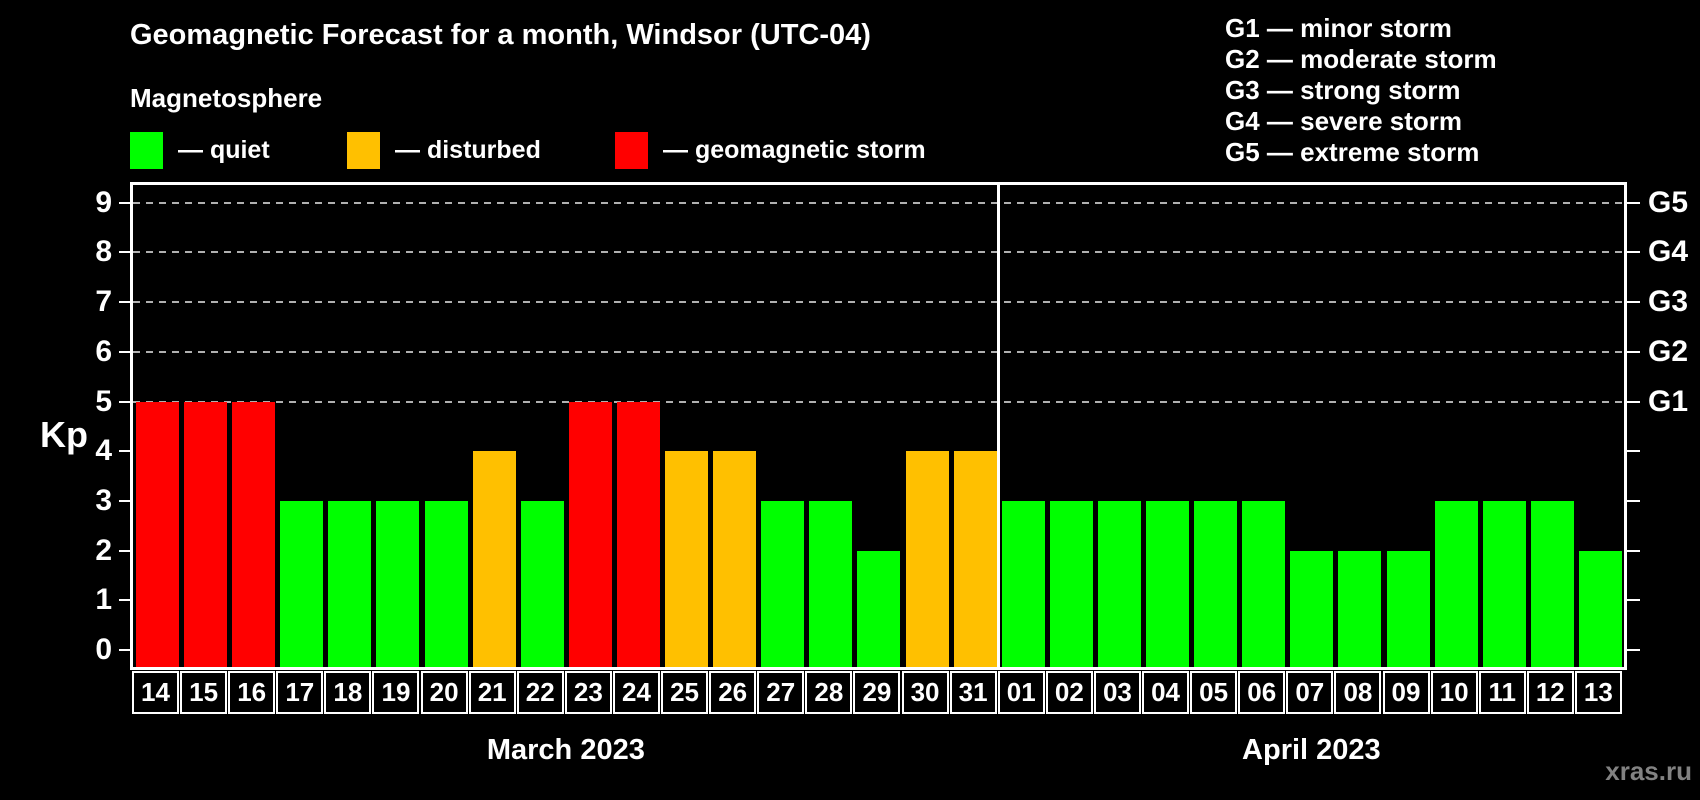 This screenshot has width=1700, height=800. I want to click on date-label-10: 10, so click(1454, 692).